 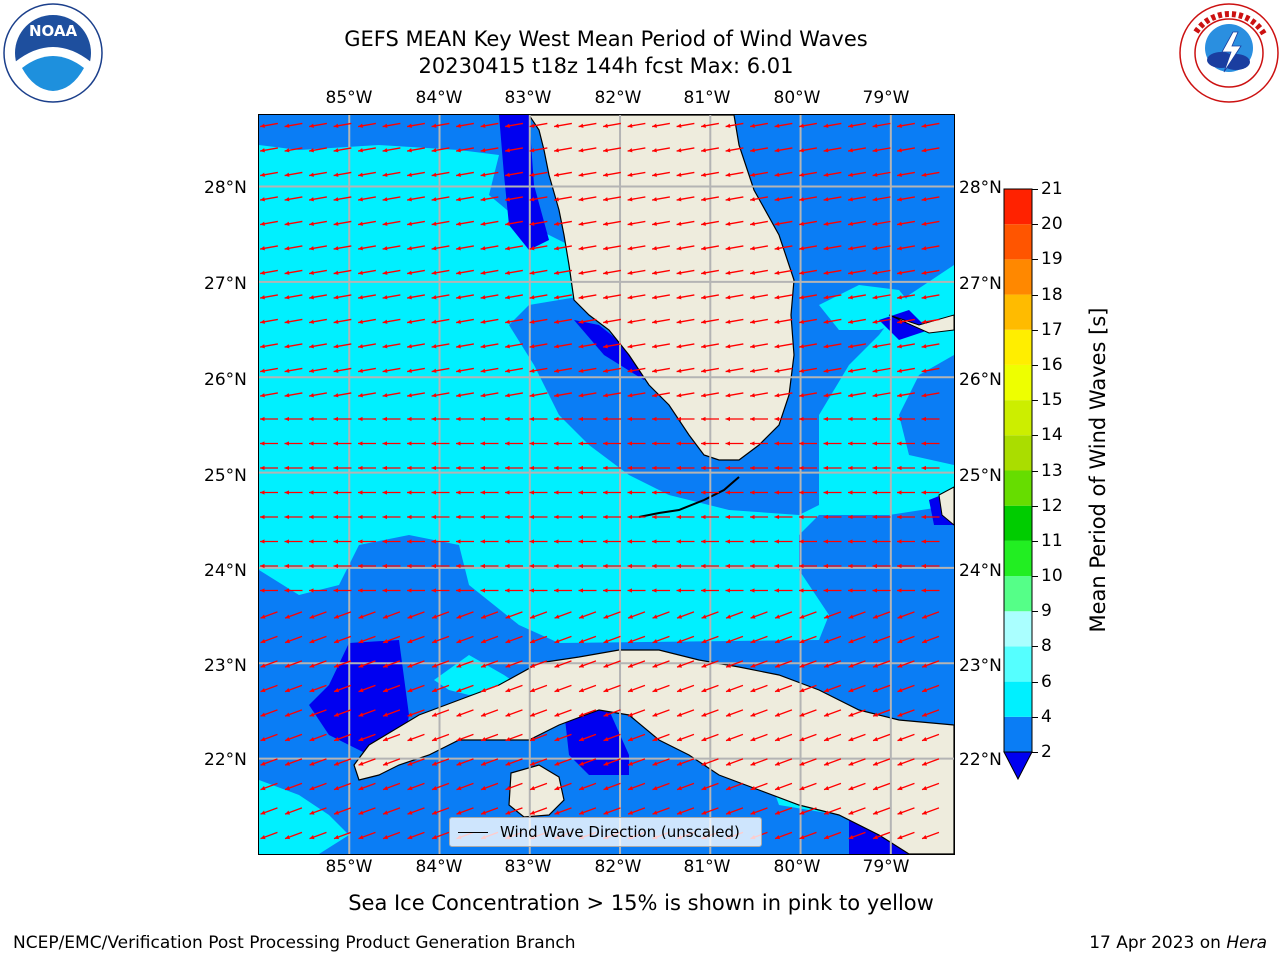 What do you see at coordinates (1246, 943) in the screenshot?
I see `footer-host: Hera` at bounding box center [1246, 943].